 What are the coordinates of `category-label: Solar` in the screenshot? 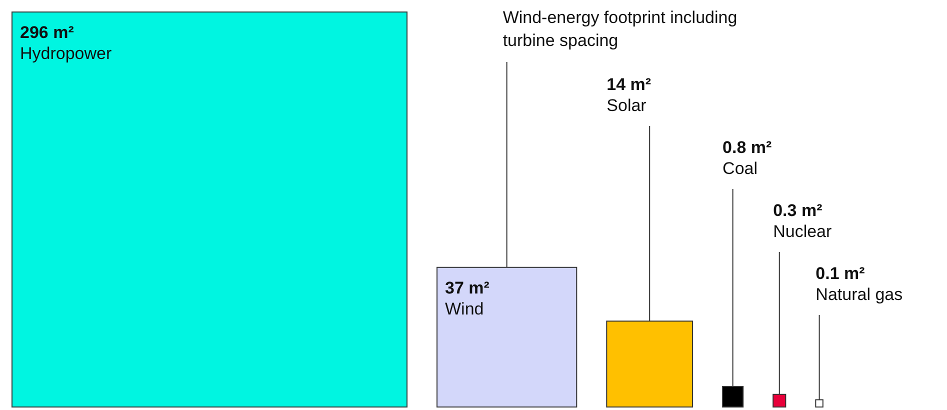 It's located at (626, 105).